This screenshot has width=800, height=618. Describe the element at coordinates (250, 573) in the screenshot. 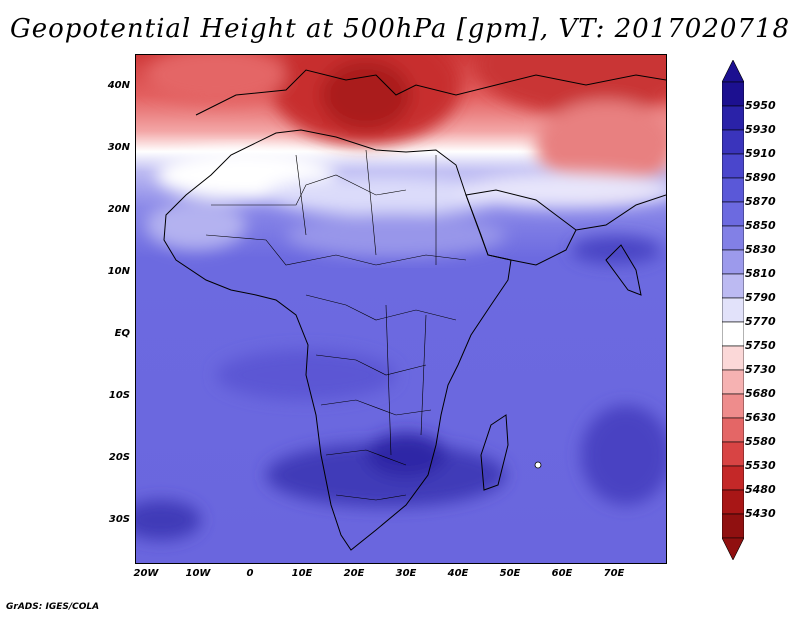

I see `lon-label-0: 0` at that location.